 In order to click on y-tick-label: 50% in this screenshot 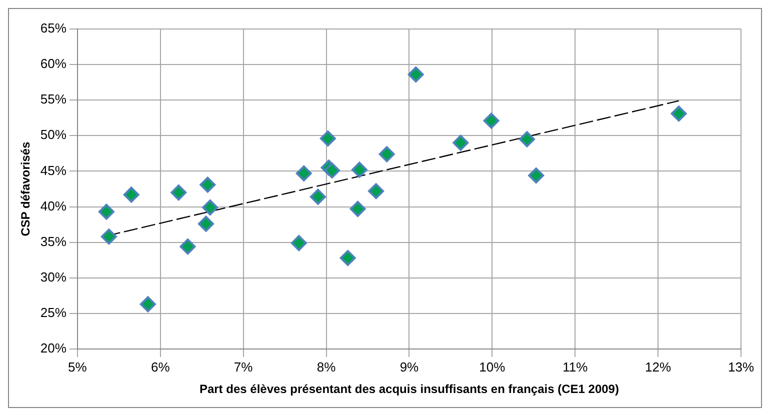, I will do `click(53, 134)`.